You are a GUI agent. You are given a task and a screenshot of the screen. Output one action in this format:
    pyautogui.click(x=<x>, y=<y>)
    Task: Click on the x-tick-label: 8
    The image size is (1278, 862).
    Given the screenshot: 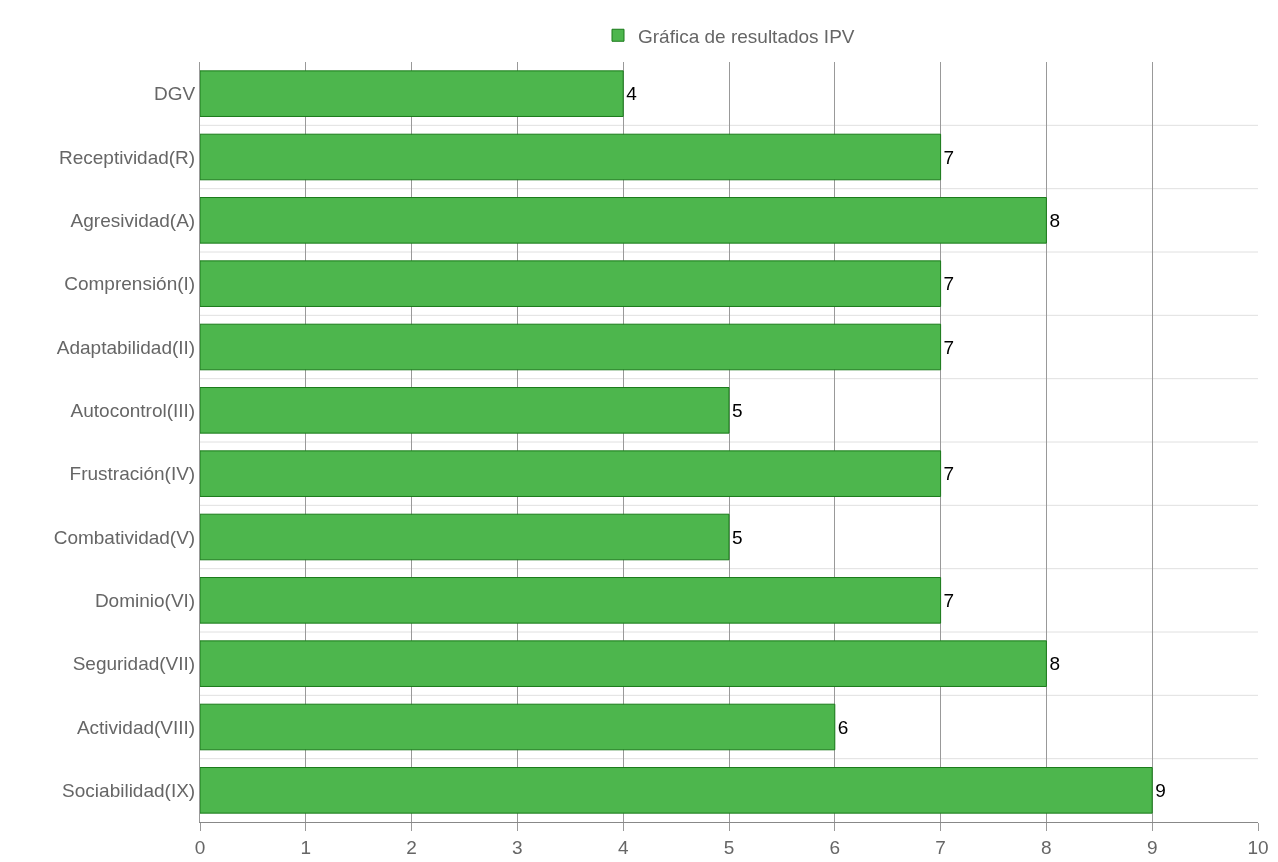 What is the action you would take?
    pyautogui.click(x=1046, y=847)
    